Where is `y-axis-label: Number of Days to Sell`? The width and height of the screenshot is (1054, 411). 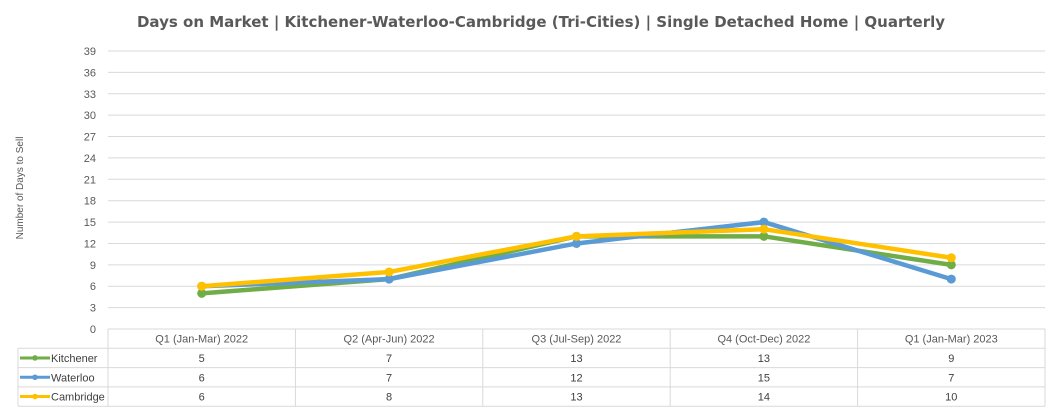 y-axis-label: Number of Days to Sell is located at coordinates (20, 188).